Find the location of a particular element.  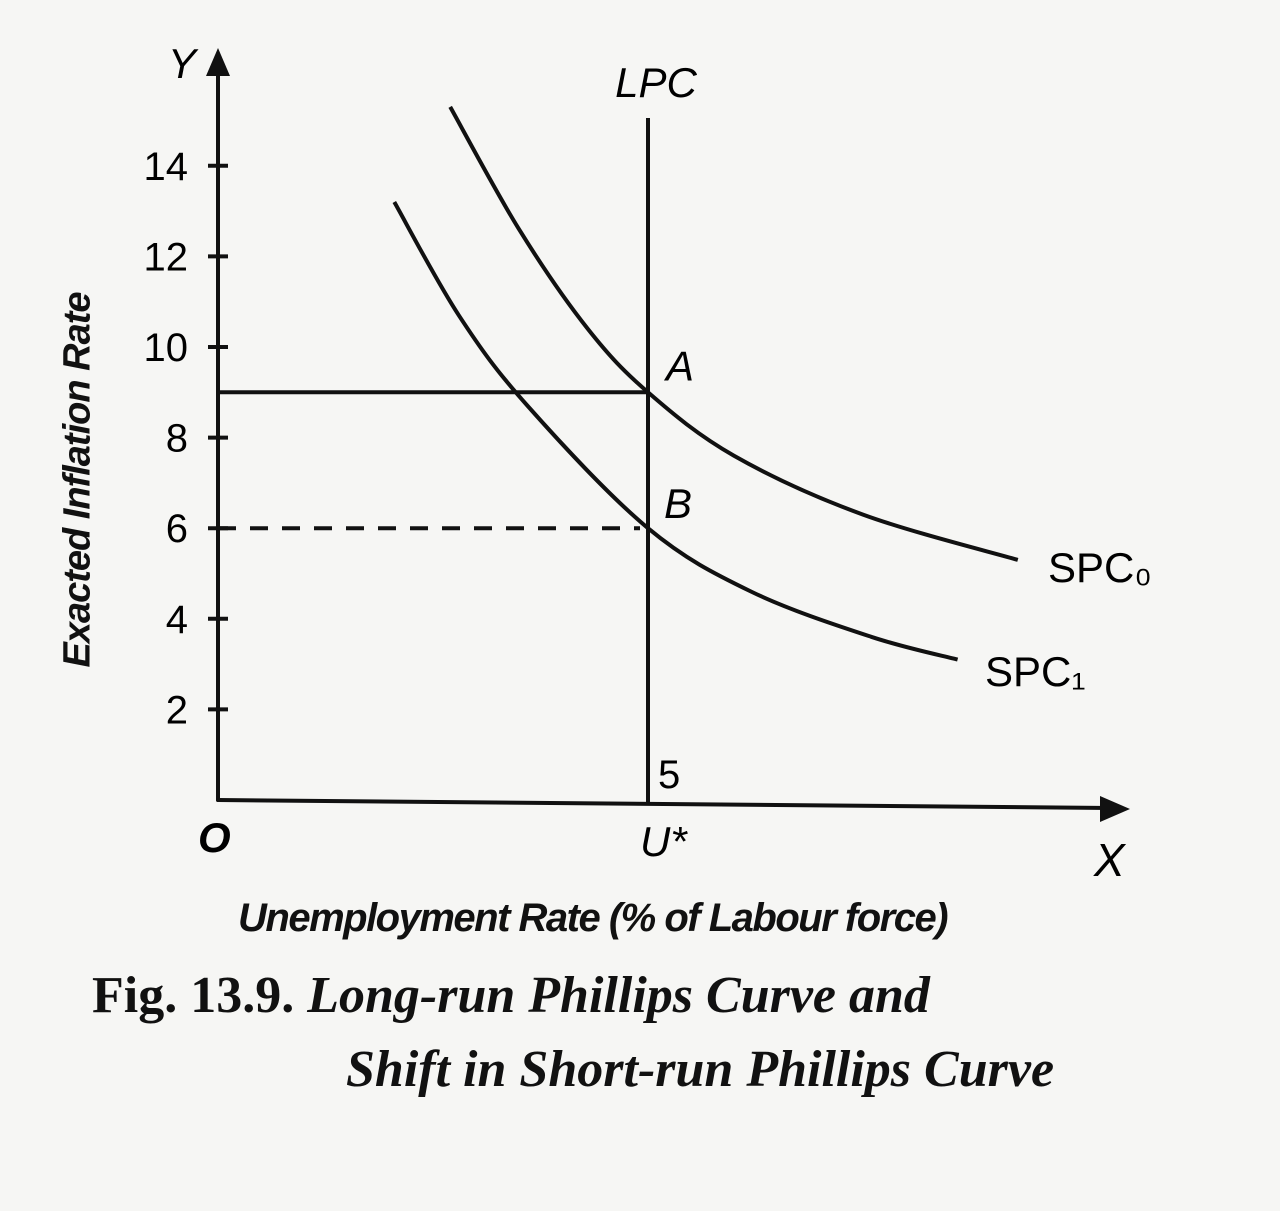

natural-rate-label: U* is located at coordinates (664, 841).